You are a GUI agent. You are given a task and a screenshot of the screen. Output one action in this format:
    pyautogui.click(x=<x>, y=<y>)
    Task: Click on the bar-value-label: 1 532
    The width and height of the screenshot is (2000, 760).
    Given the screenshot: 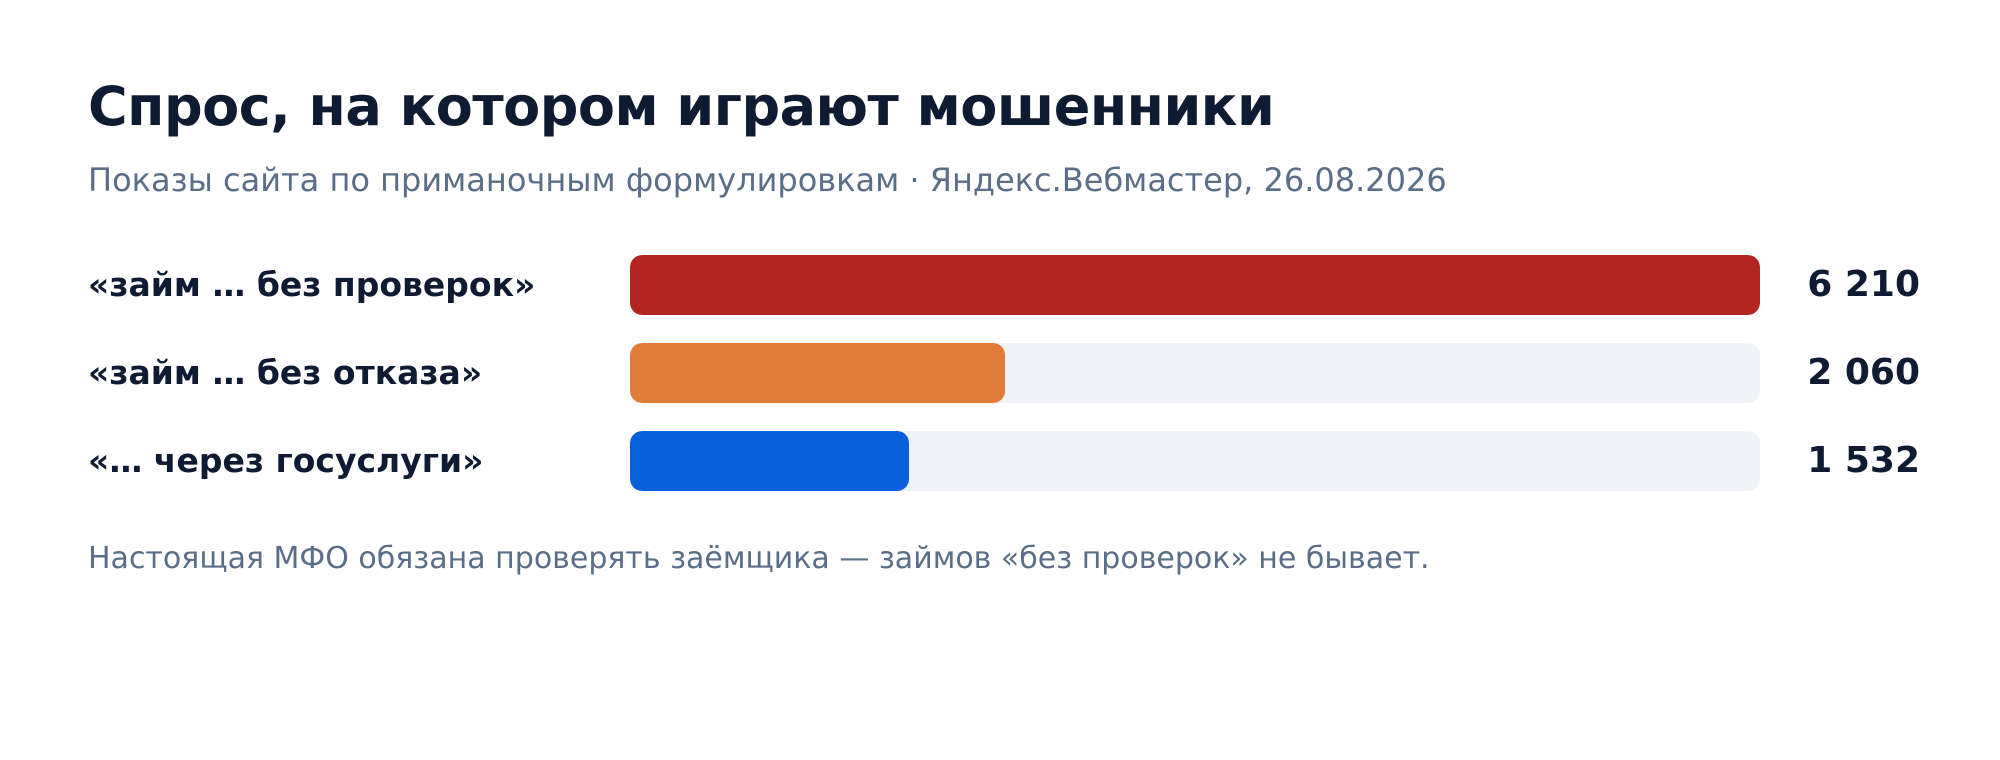 What is the action you would take?
    pyautogui.click(x=1863, y=460)
    